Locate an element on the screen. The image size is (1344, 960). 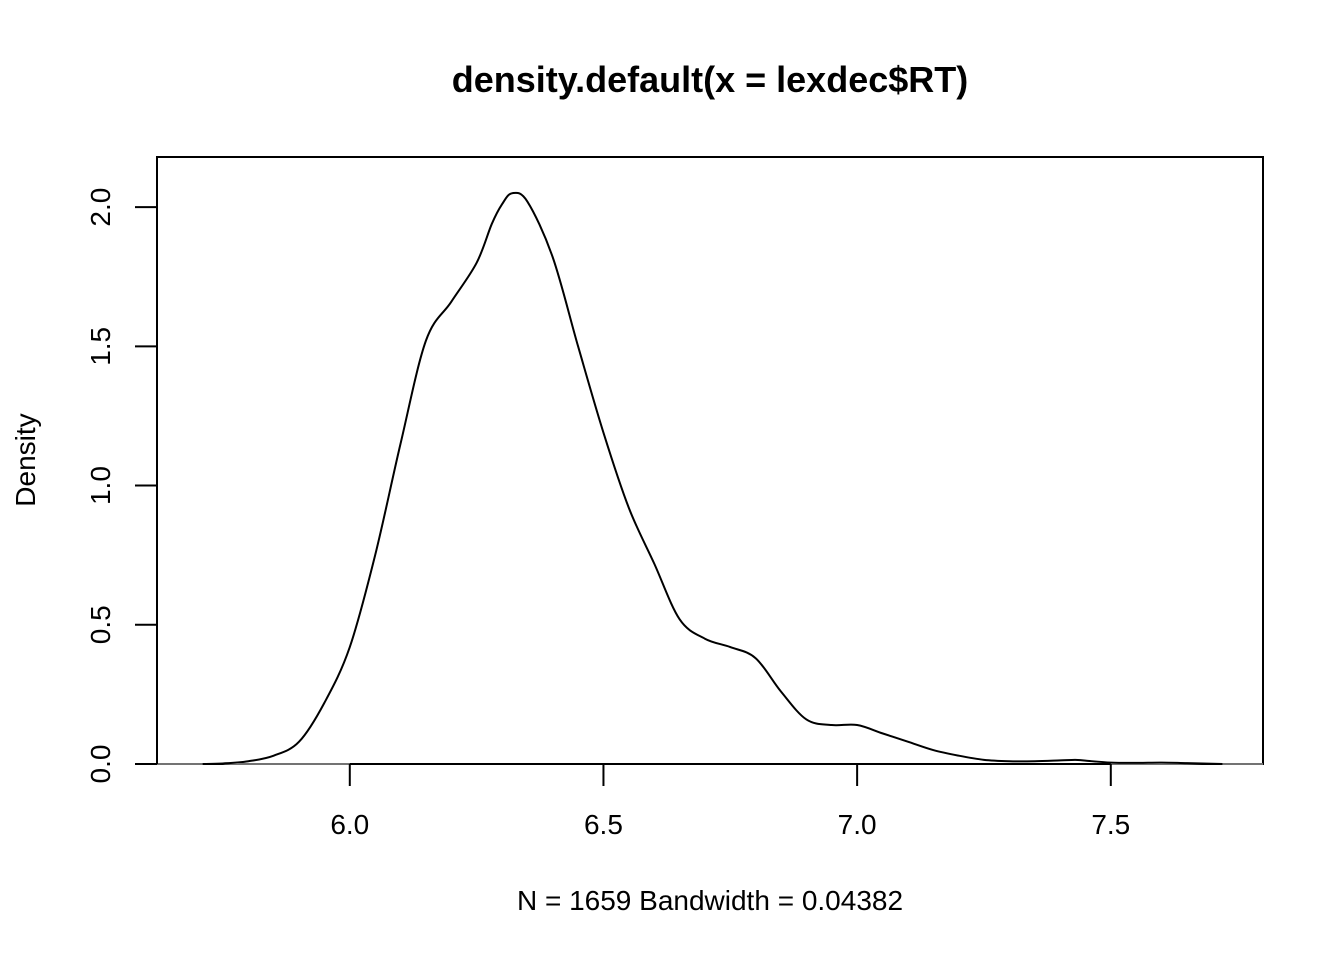
x-tick-label: 7.0 is located at coordinates (857, 824).